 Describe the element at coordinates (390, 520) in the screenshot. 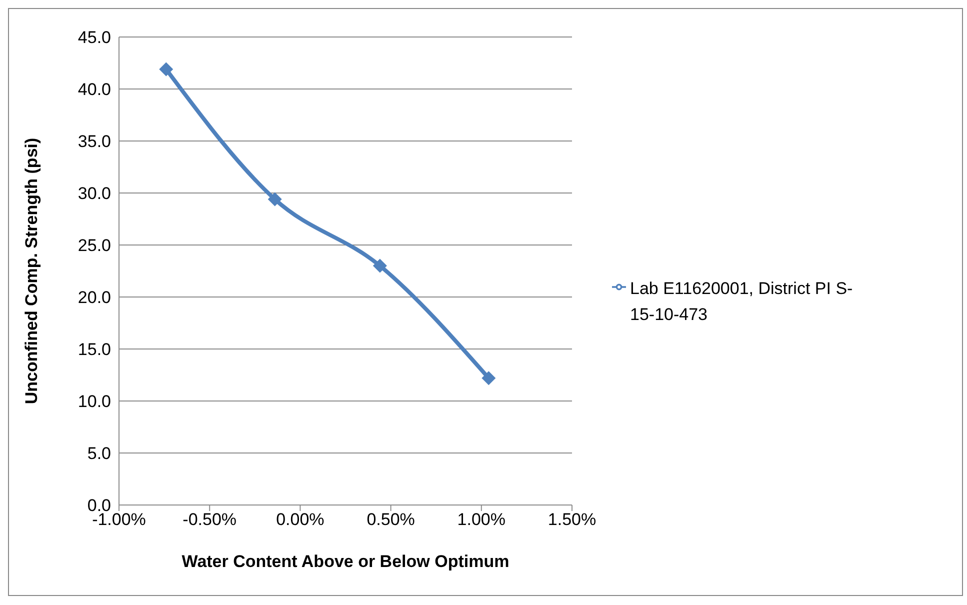

I see `x-tick-label: 0.50%` at that location.